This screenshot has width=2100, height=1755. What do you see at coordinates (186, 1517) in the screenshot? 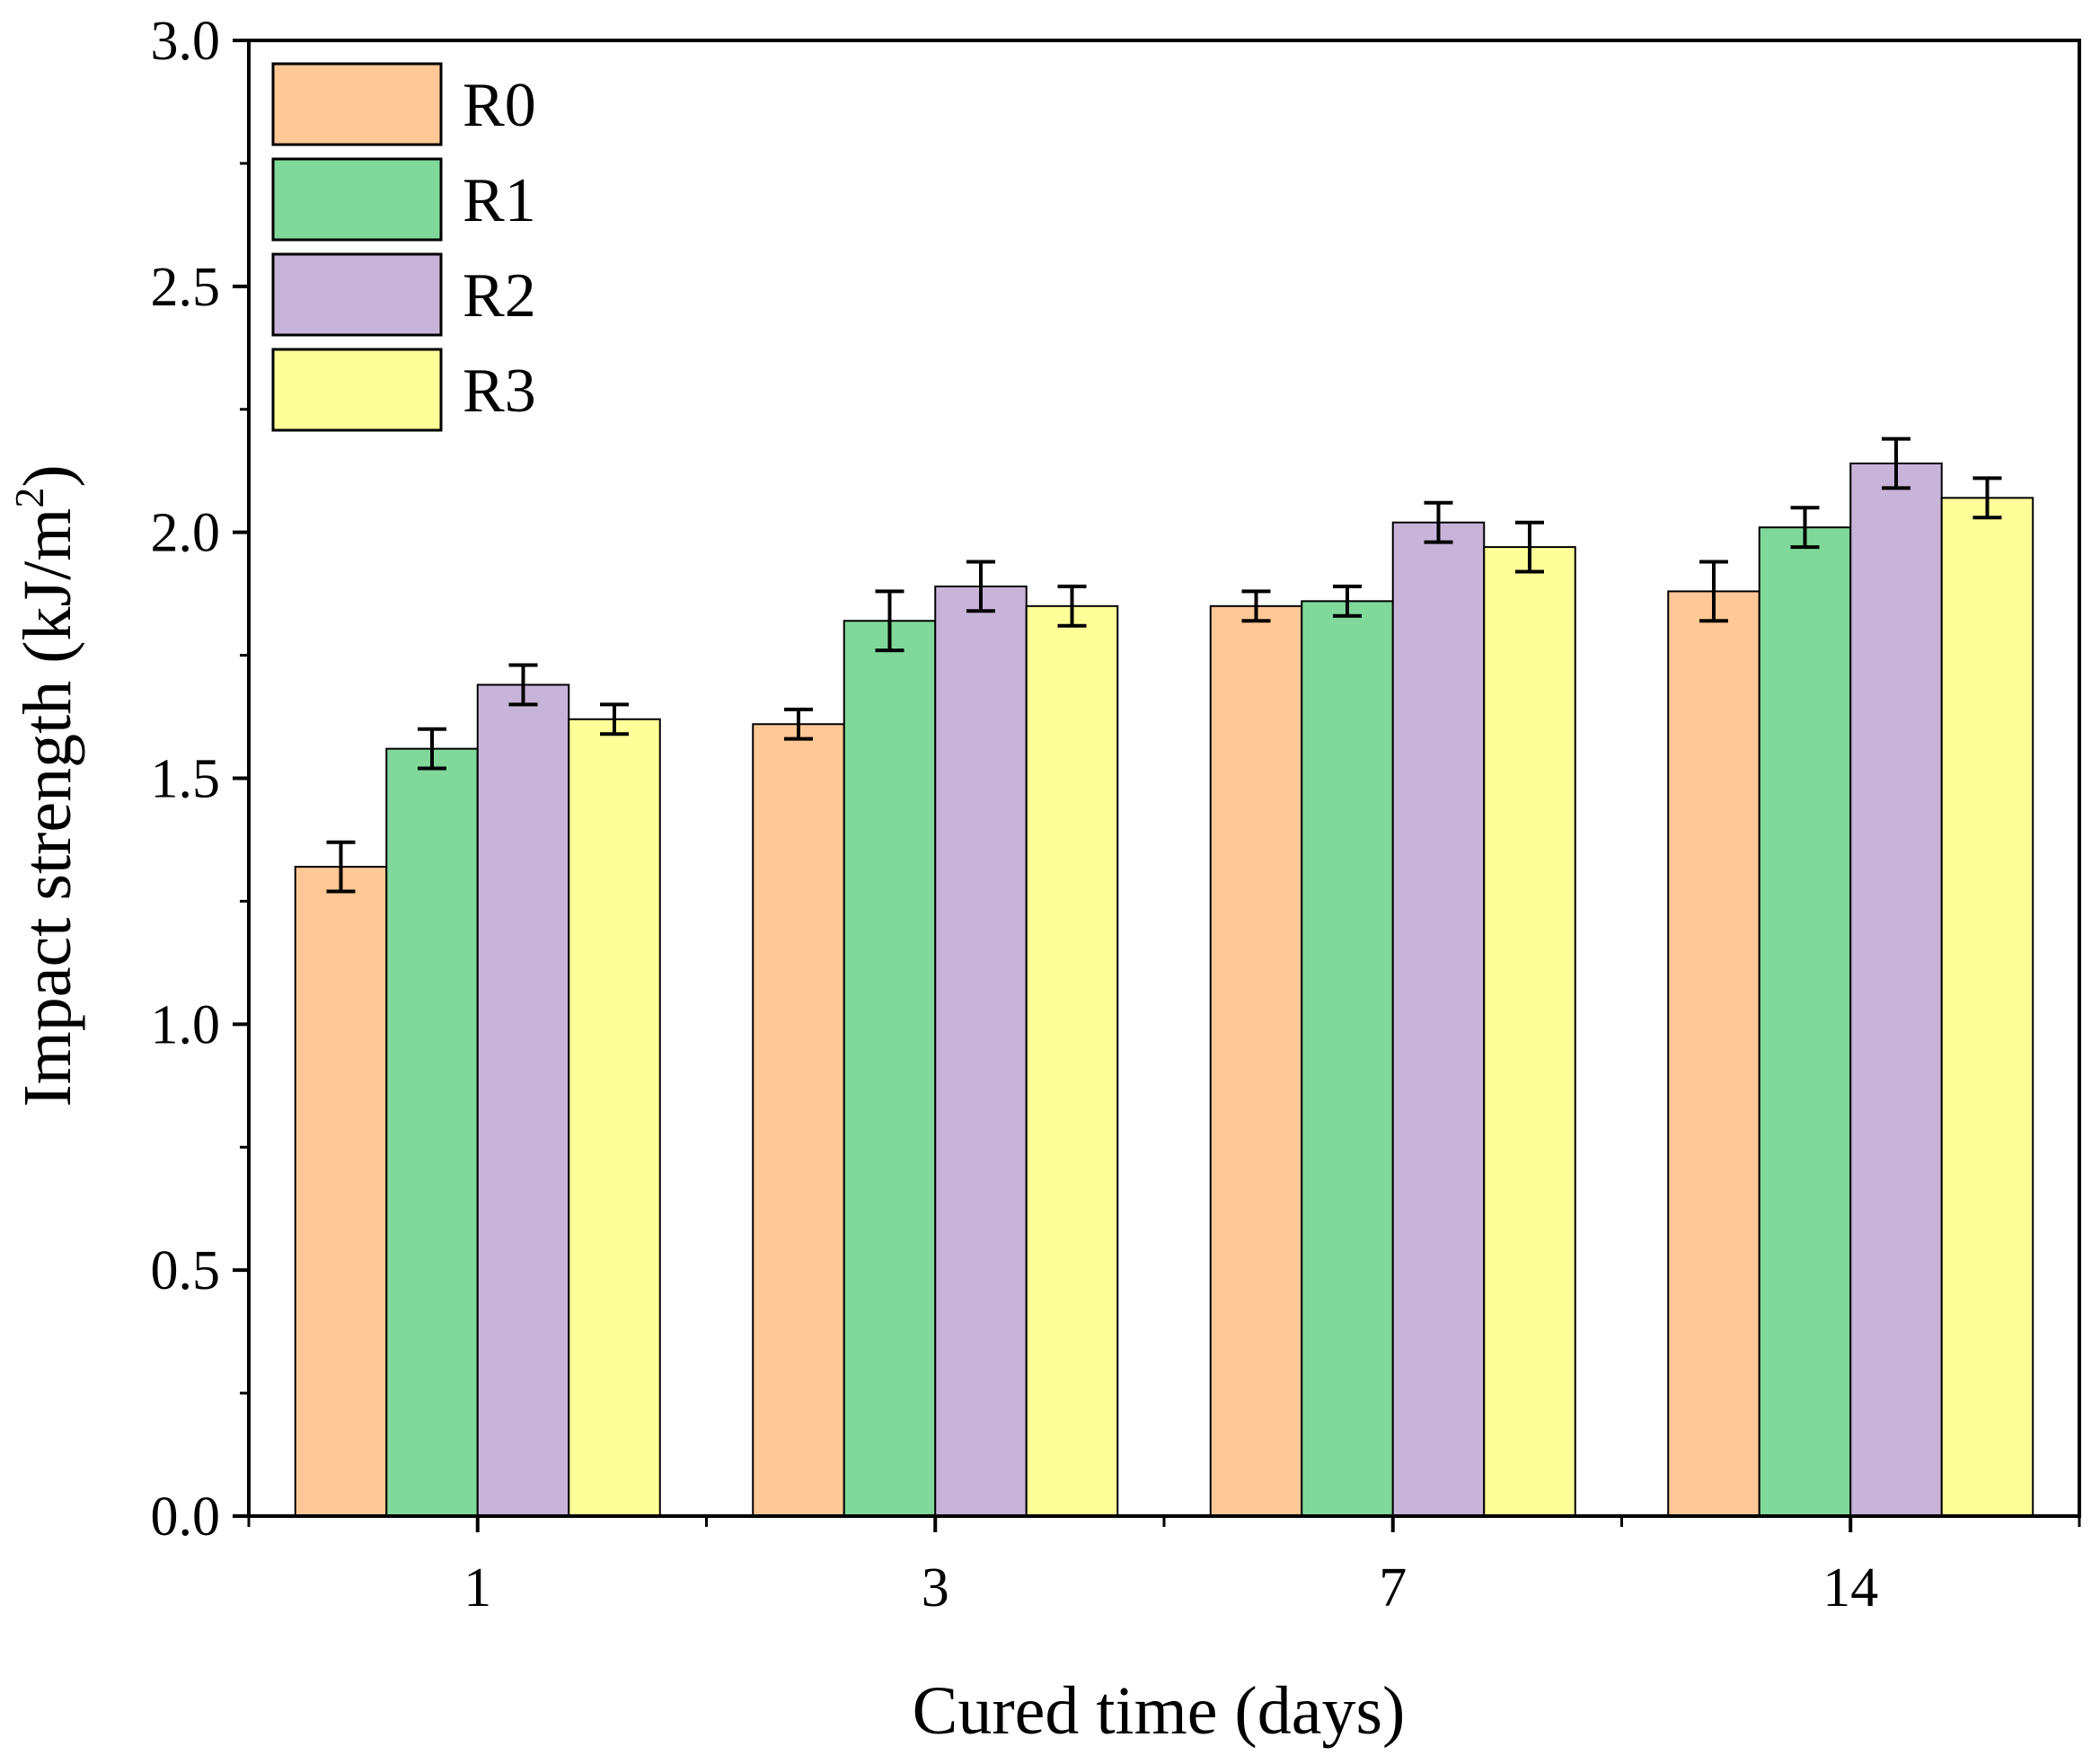
I see `y-tick-label: 0.0` at bounding box center [186, 1517].